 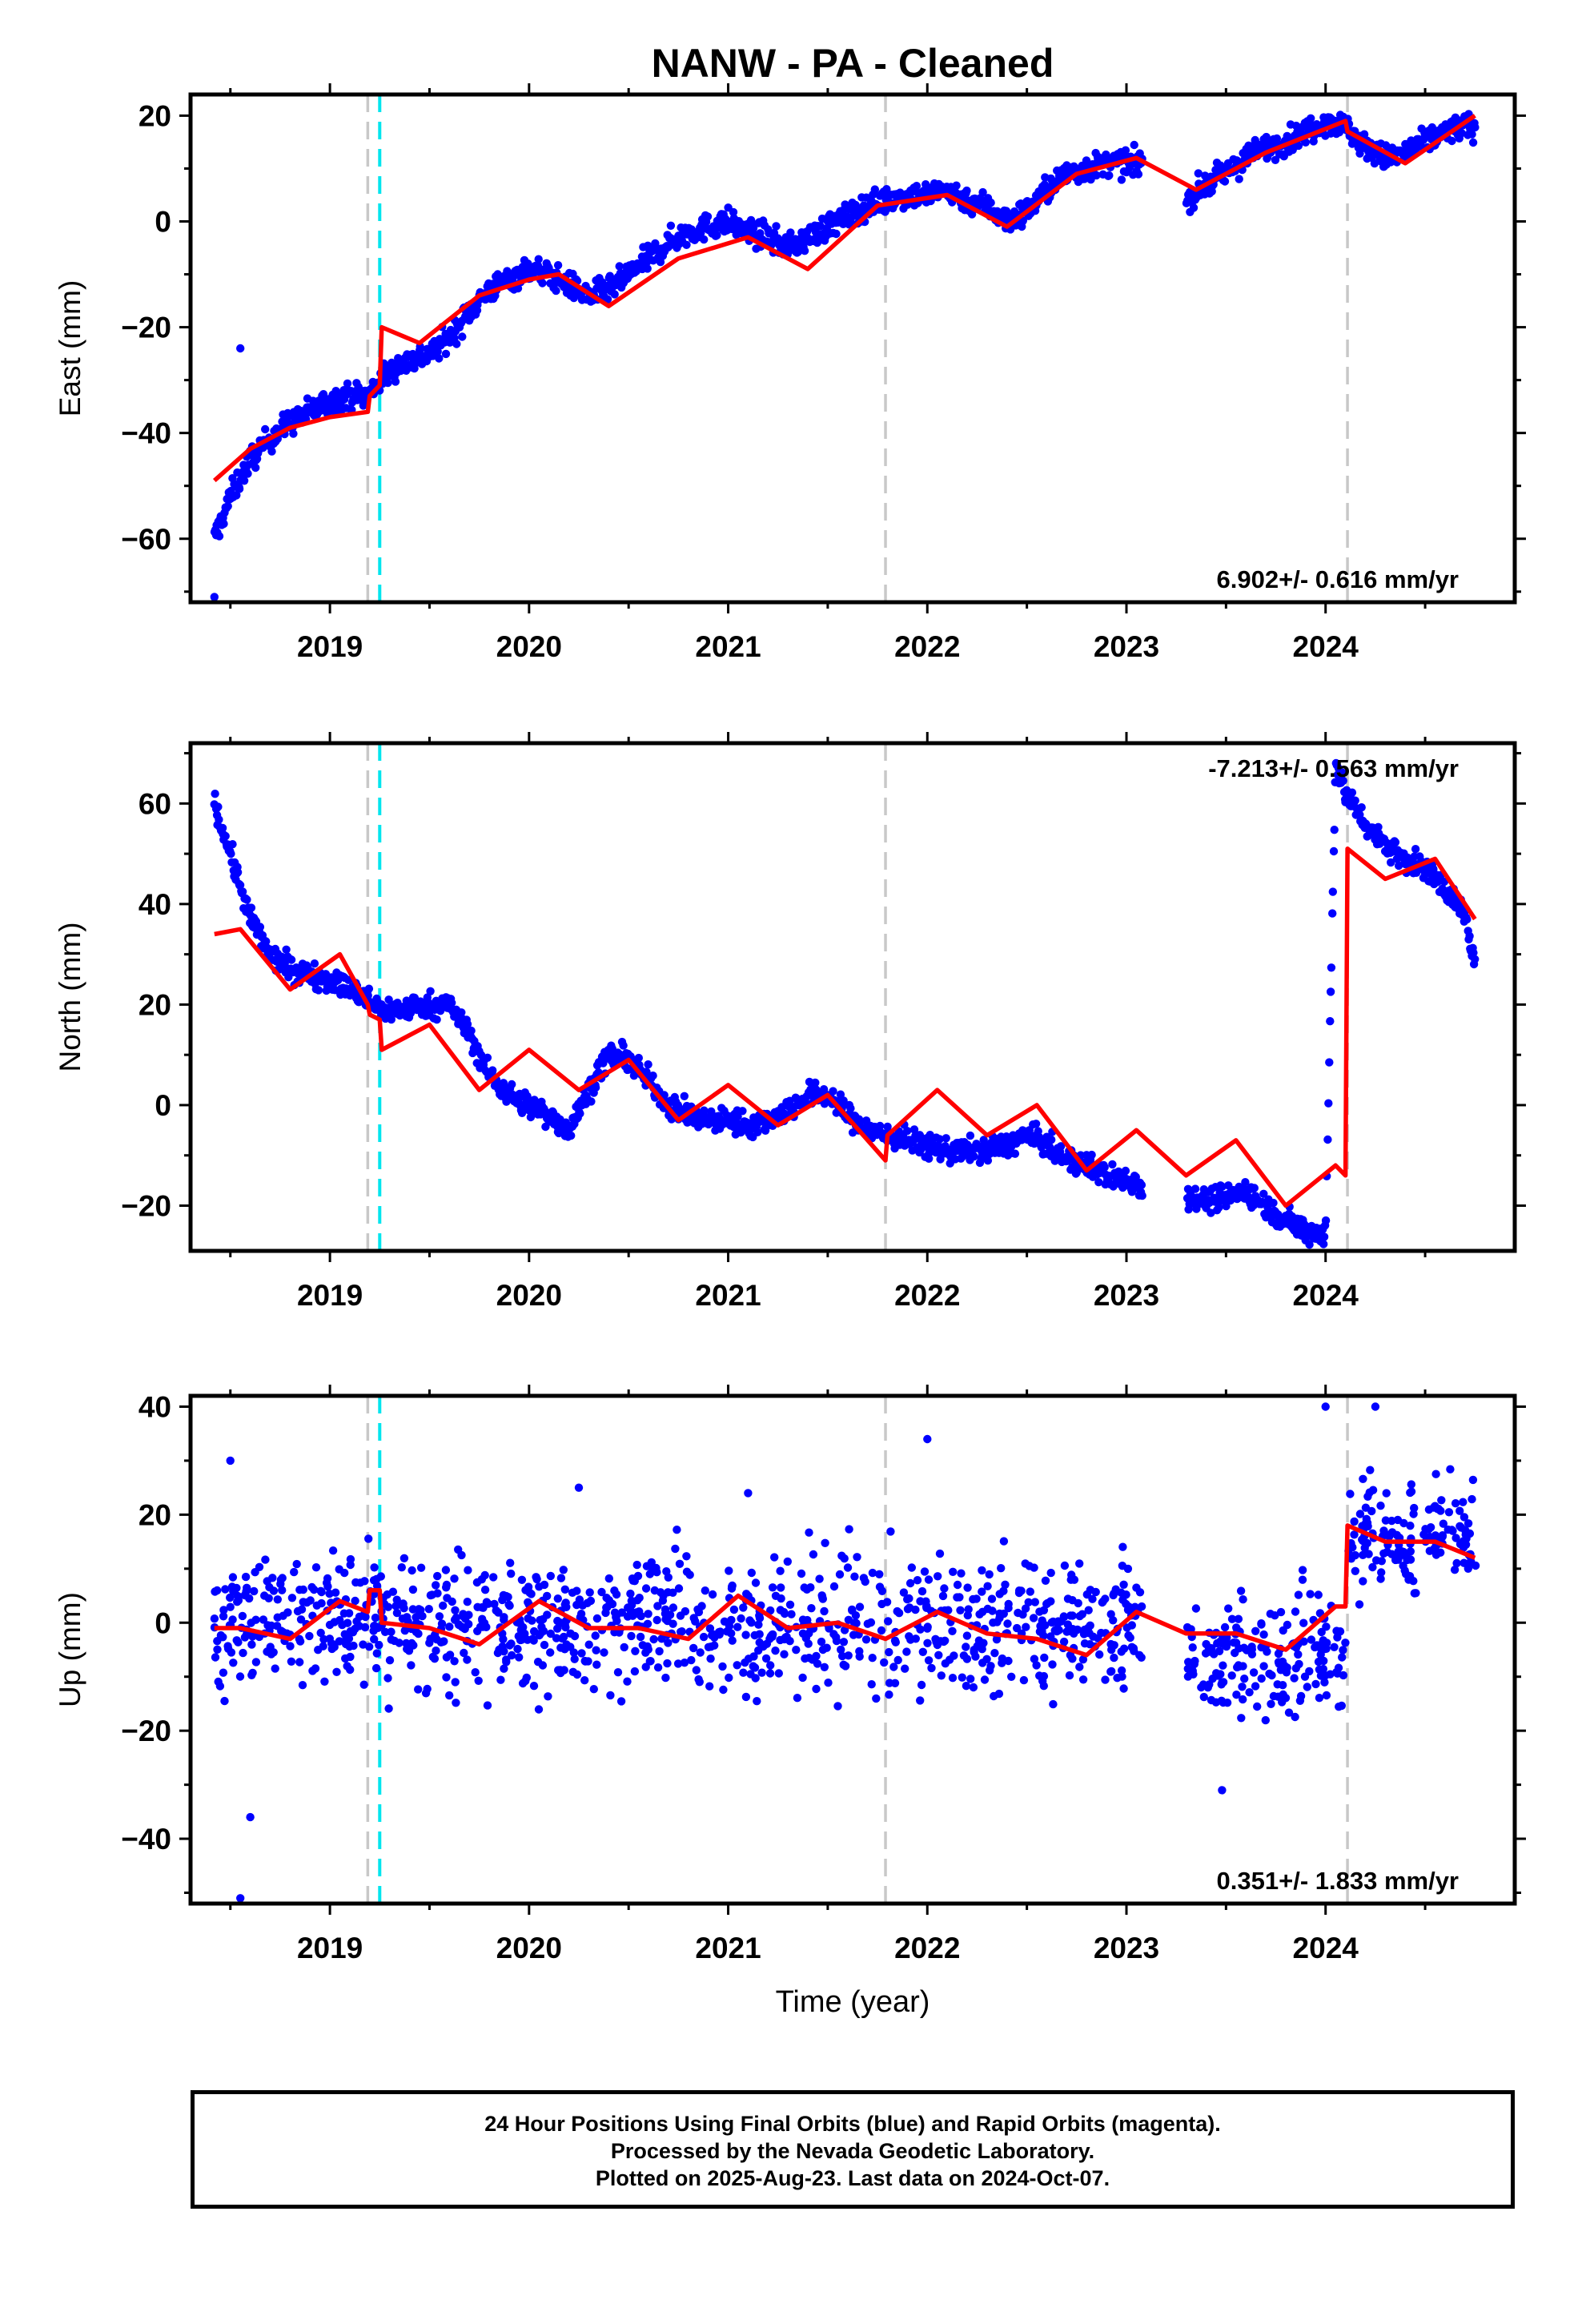 I want to click on x-tick-label: 2019, so click(x=330, y=1295).